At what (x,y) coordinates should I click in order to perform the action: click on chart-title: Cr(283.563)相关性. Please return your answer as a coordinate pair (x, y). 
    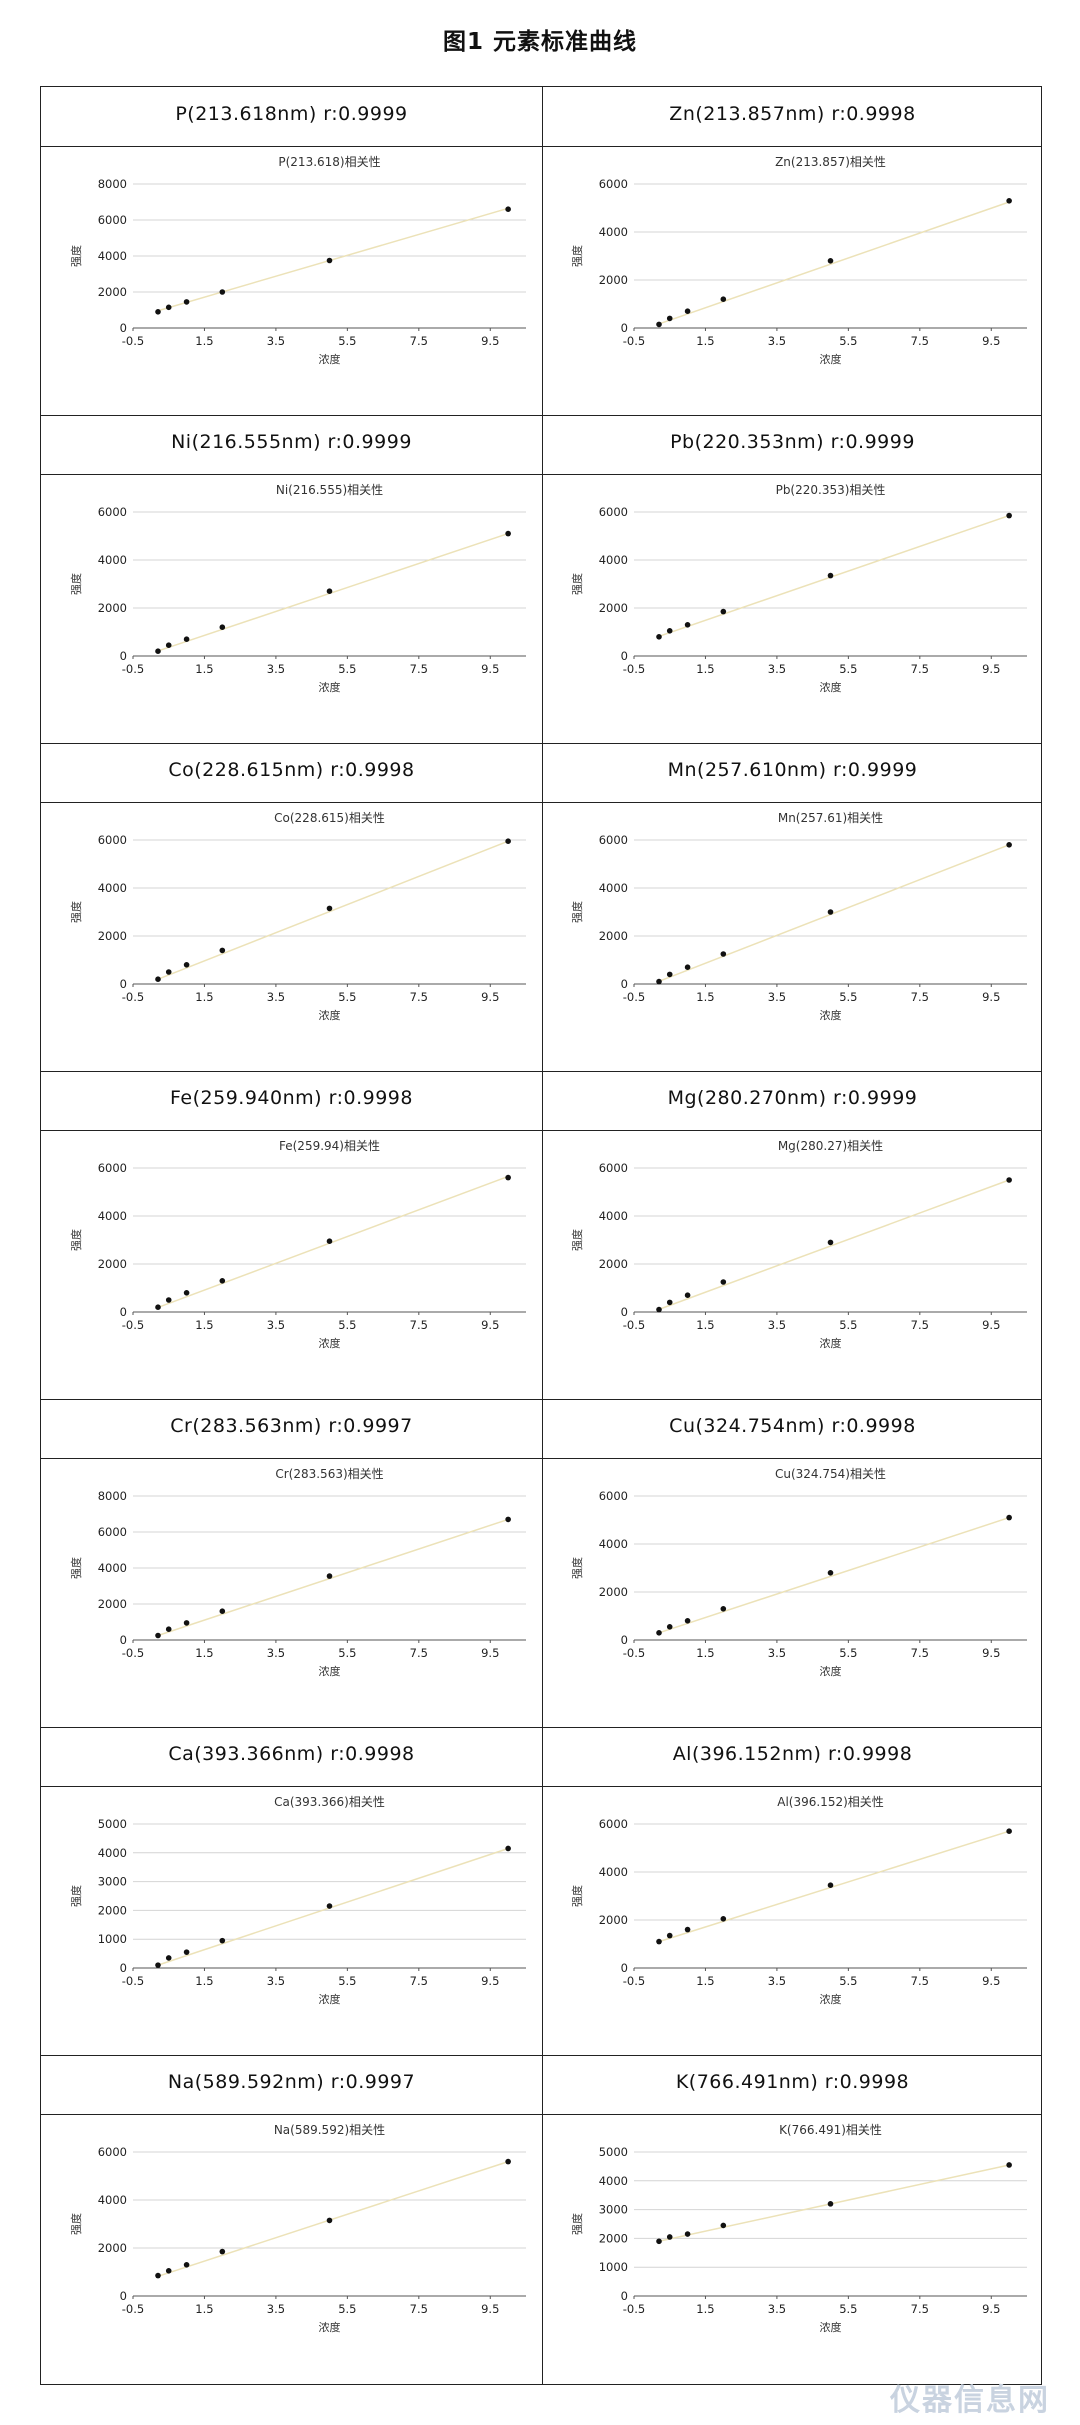
    Looking at the image, I should click on (329, 1474).